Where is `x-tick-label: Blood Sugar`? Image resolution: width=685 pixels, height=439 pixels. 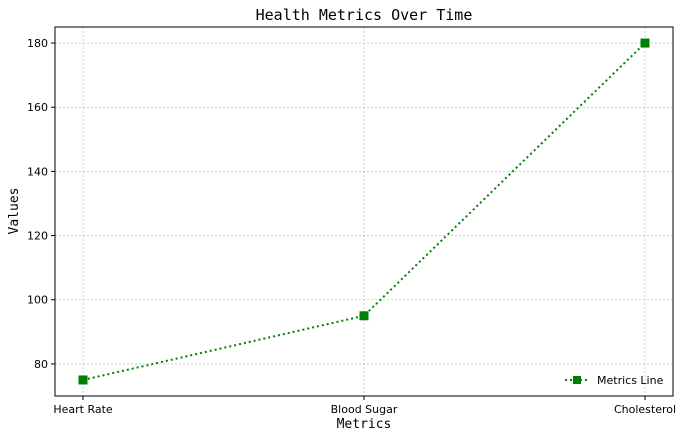
x-tick-label: Blood Sugar is located at coordinates (364, 409).